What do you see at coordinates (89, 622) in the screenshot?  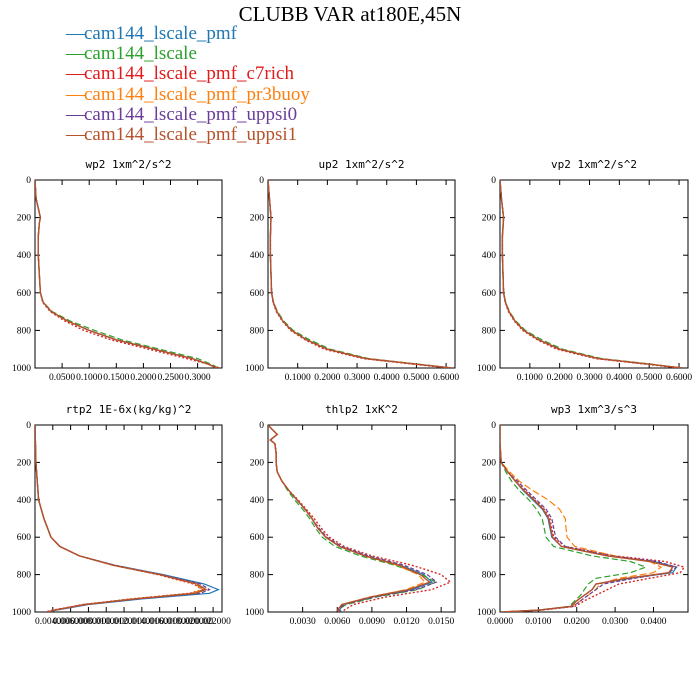 I see `x-tick-label: 0.008000` at bounding box center [89, 622].